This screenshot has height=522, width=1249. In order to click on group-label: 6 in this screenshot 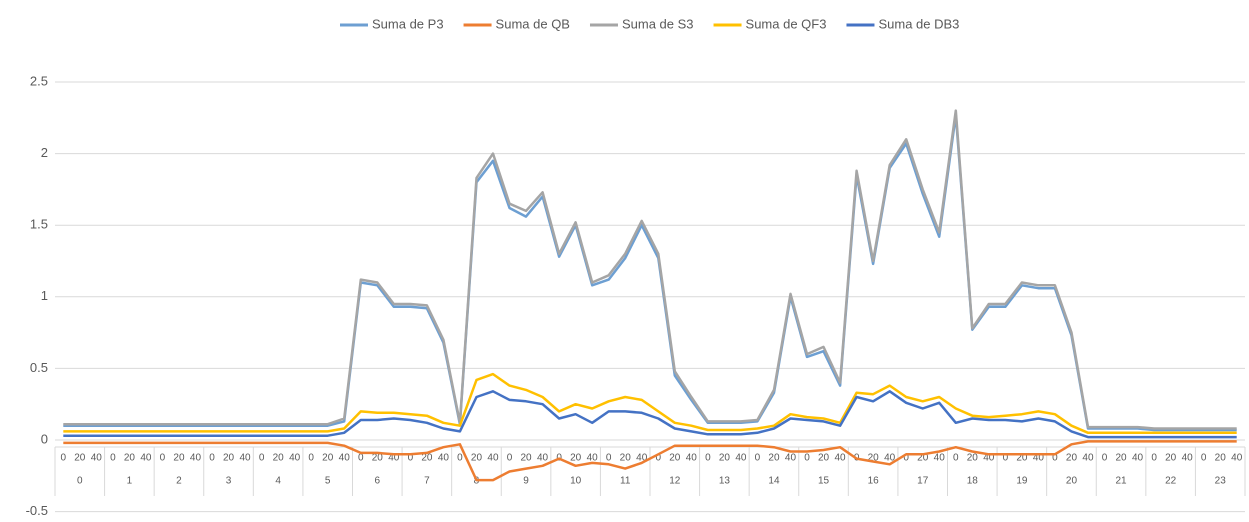, I will do `click(378, 481)`.